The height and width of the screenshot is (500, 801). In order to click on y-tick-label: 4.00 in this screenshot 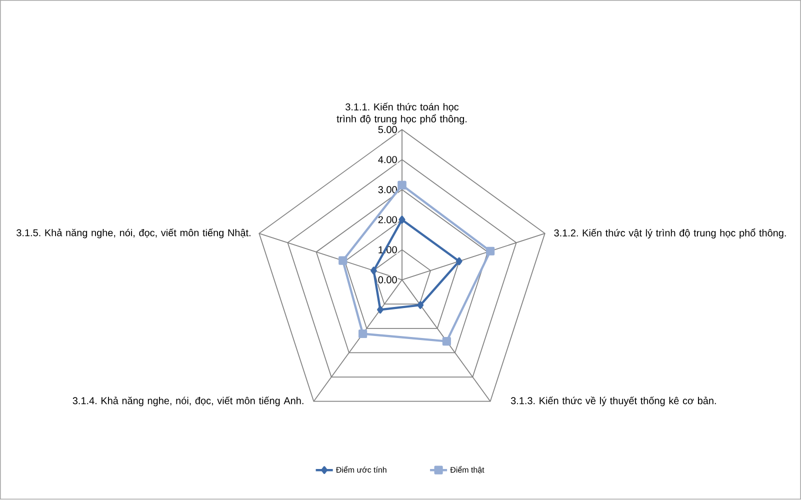, I will do `click(387, 160)`.